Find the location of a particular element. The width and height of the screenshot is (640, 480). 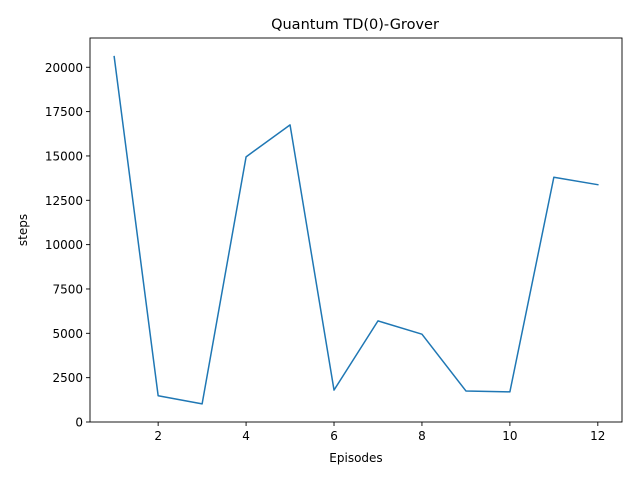

y-tick-label: 10000 is located at coordinates (64, 245).